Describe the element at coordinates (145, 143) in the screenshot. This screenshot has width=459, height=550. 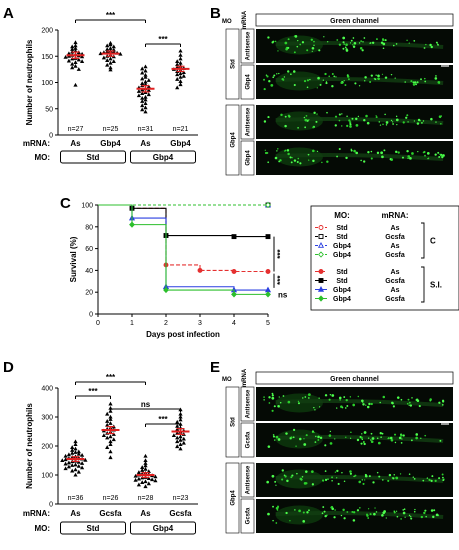
I see `mrna-label: As` at that location.